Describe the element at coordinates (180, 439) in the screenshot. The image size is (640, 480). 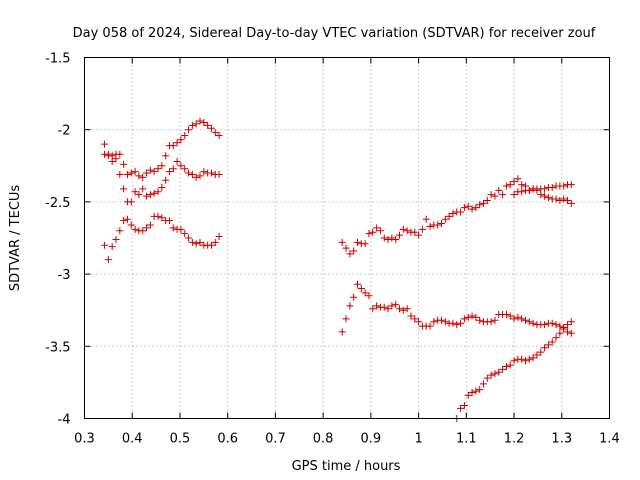
I see `x-tick-label: 0.5` at that location.